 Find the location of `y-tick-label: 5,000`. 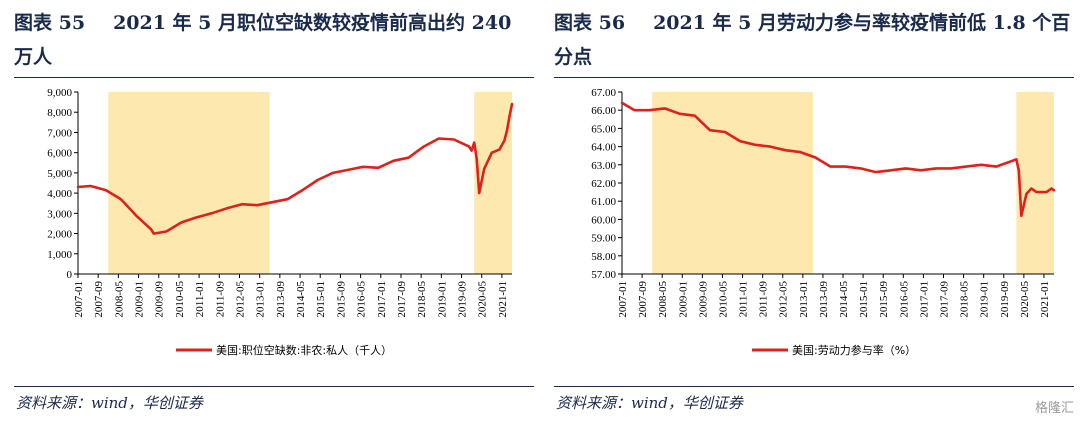

y-tick-label: 5,000 is located at coordinates (59, 174).